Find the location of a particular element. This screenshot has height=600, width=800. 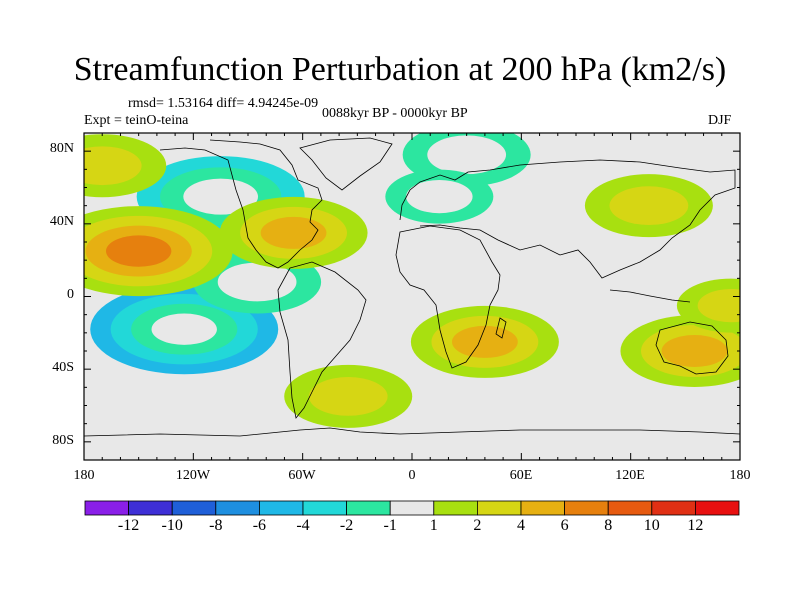

stats-text: rmsd= 1.53164 diff= 4.94245e-09 is located at coordinates (223, 103).